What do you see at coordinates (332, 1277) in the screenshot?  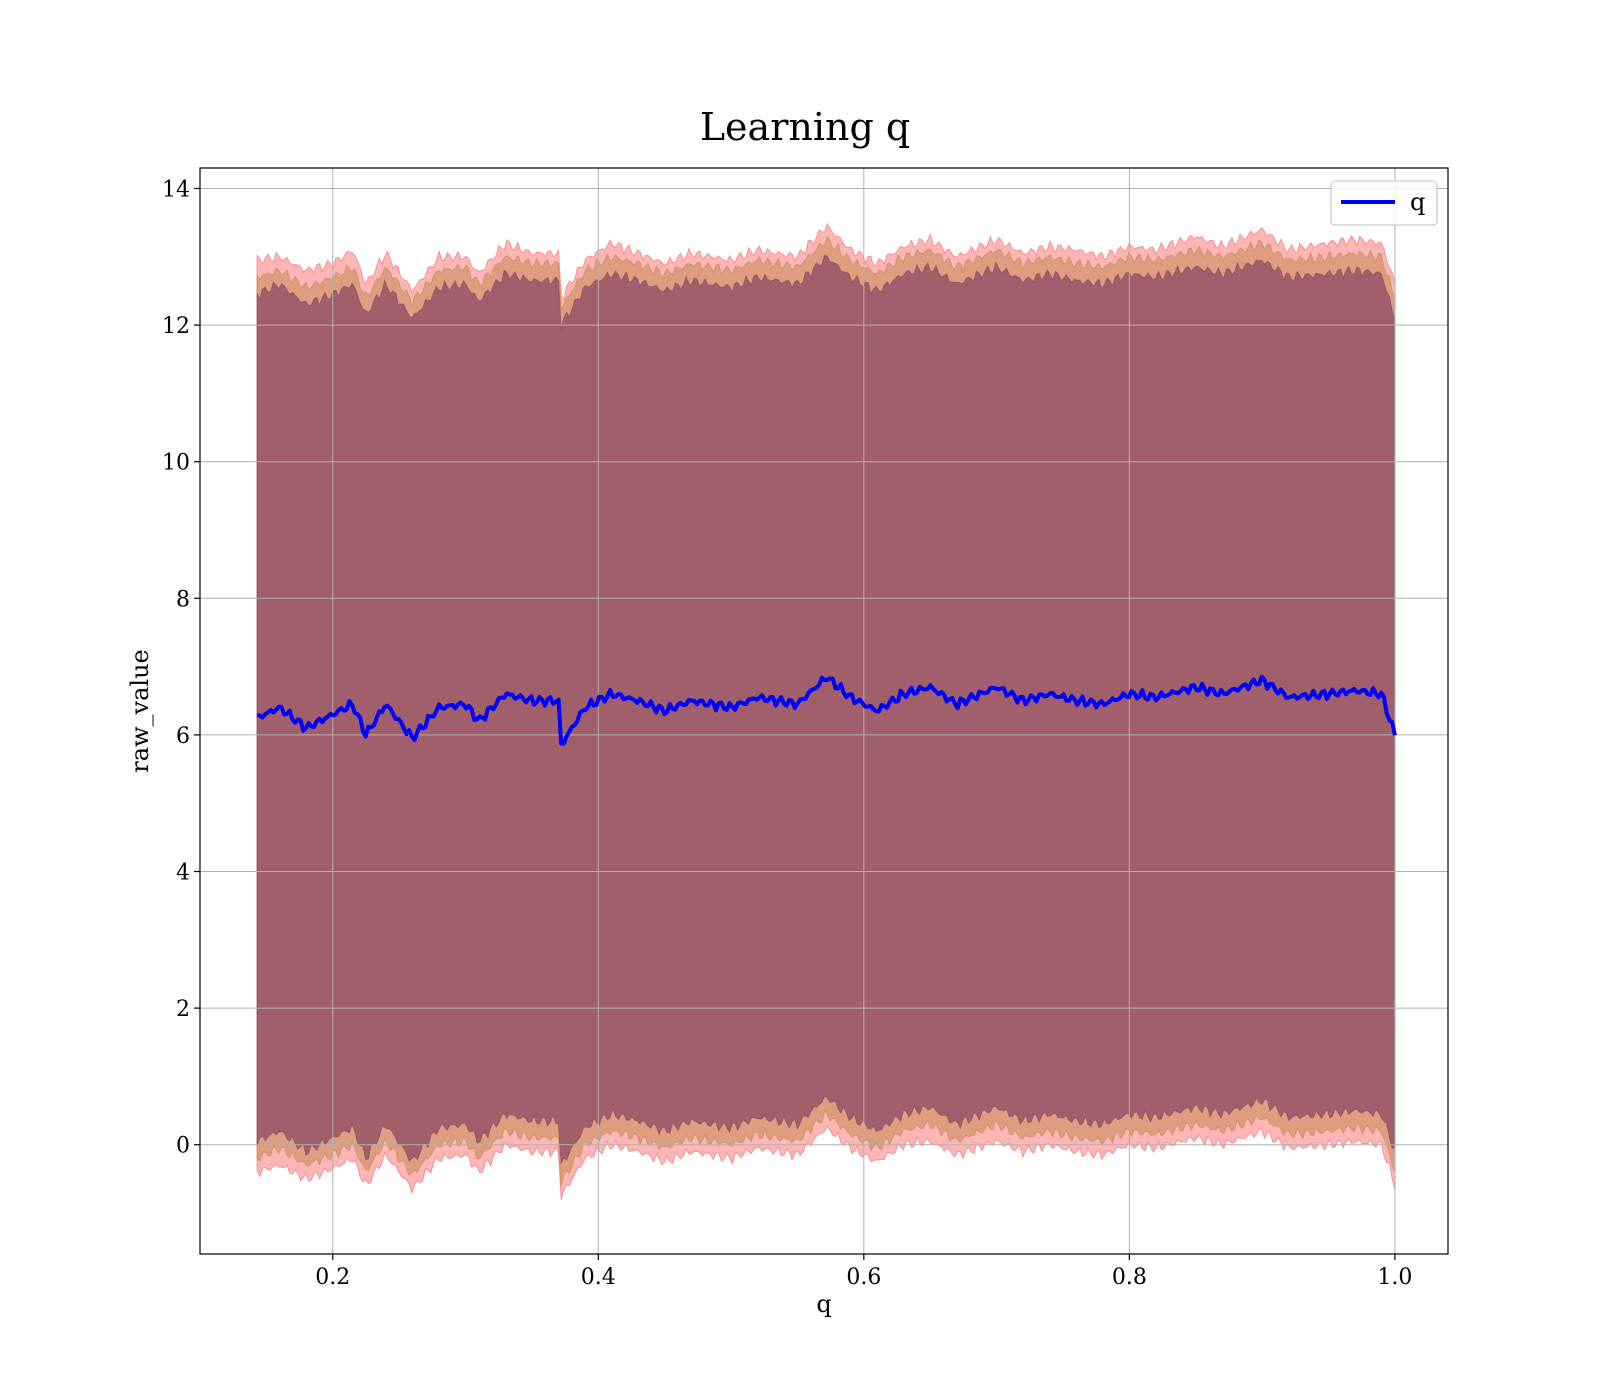 I see `x-tick-label-0: 0.2` at bounding box center [332, 1277].